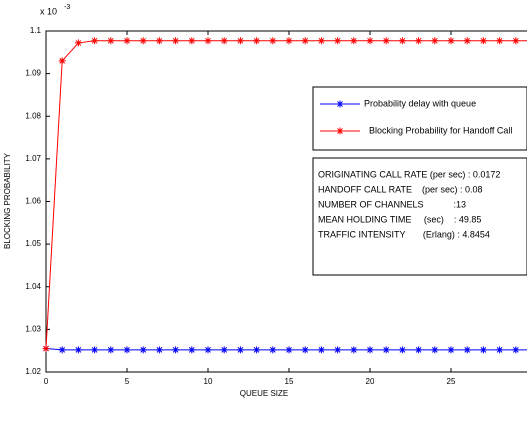  What do you see at coordinates (33, 201) in the screenshot?
I see `y-tick-label: 1.06` at bounding box center [33, 201].